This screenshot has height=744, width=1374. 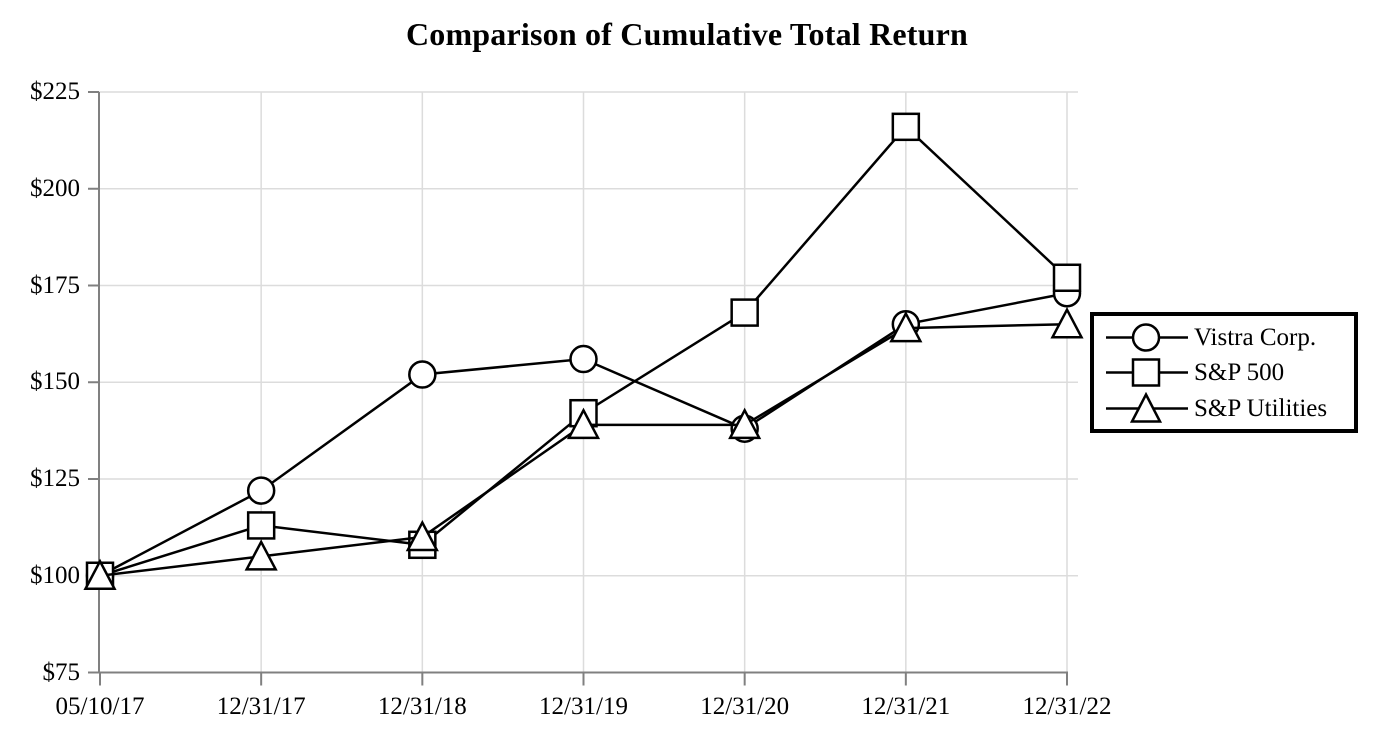 I want to click on square-marker-icon, so click(x=1147, y=372).